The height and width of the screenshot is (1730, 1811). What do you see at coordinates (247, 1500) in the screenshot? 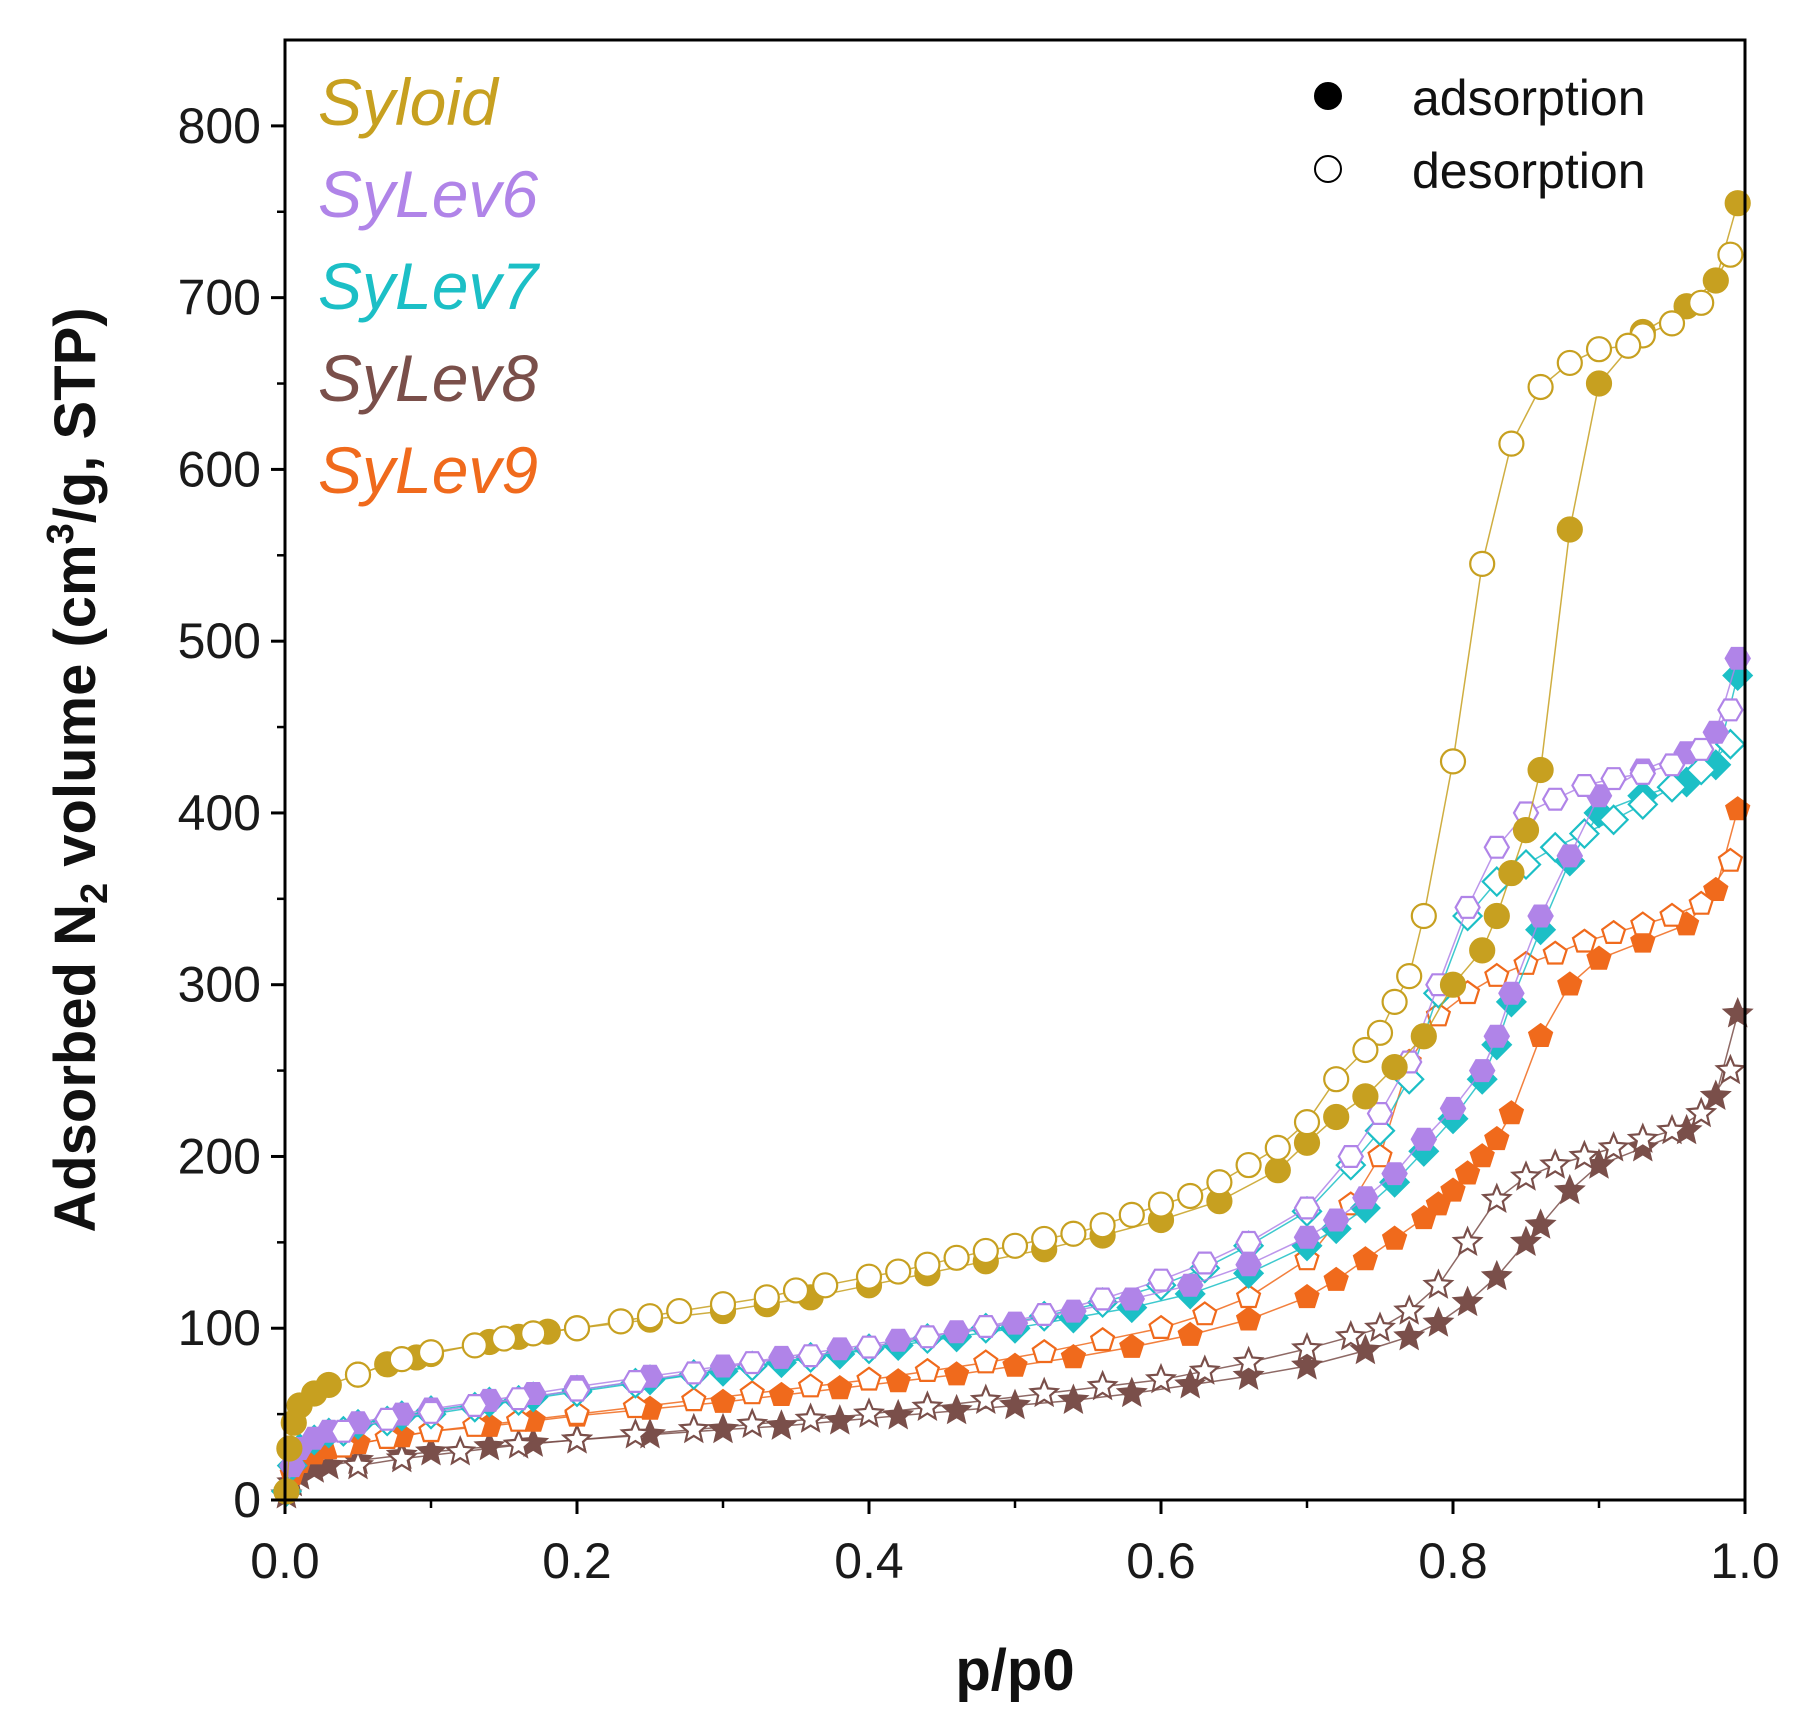
I see `y-tick-label: 0` at bounding box center [247, 1500].